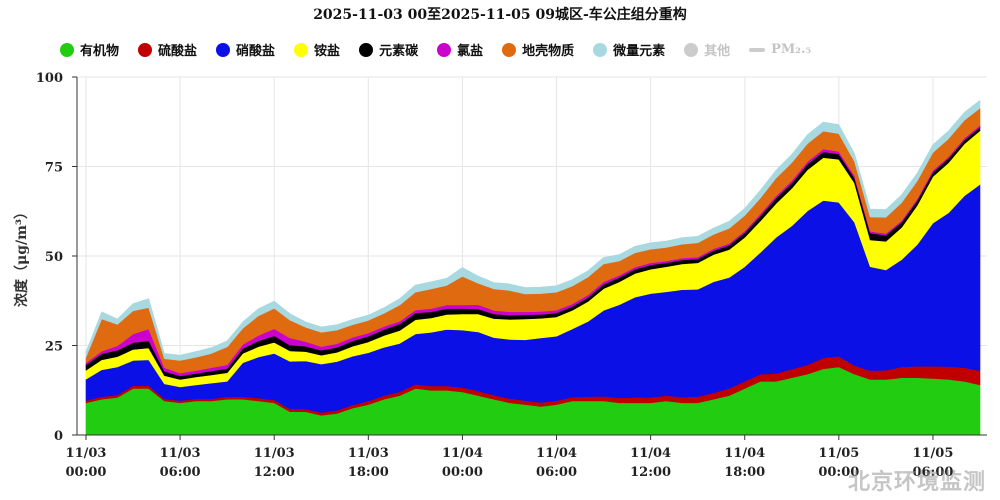 The height and width of the screenshot is (500, 1000). I want to click on legend-item-ammonium: 铵盐, so click(317, 49).